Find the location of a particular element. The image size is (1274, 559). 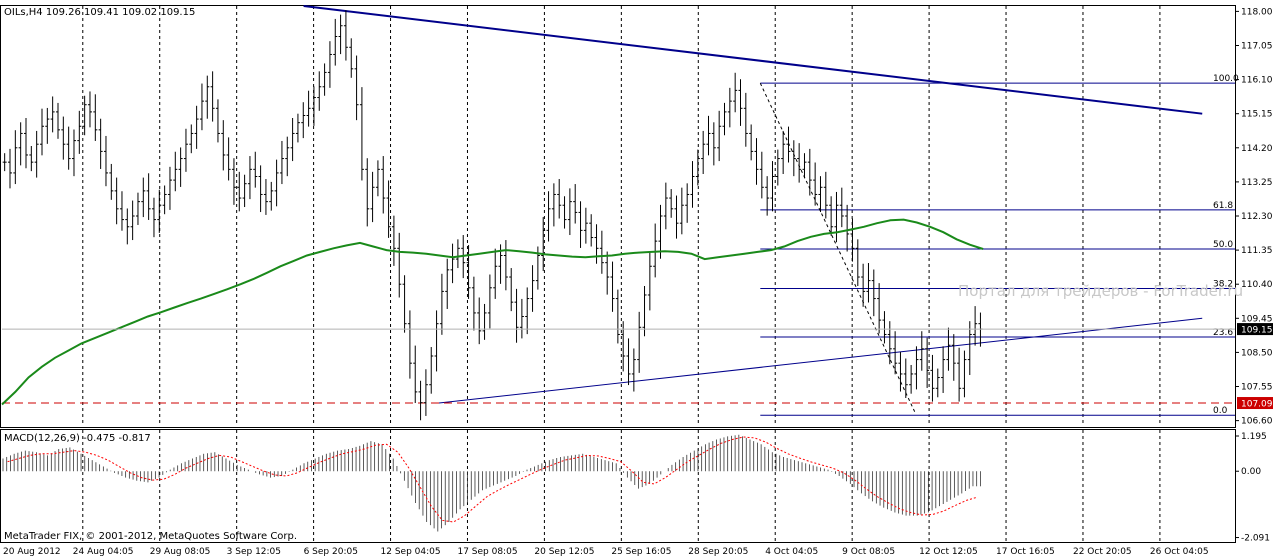

macd-signal-line is located at coordinates (492, 479).